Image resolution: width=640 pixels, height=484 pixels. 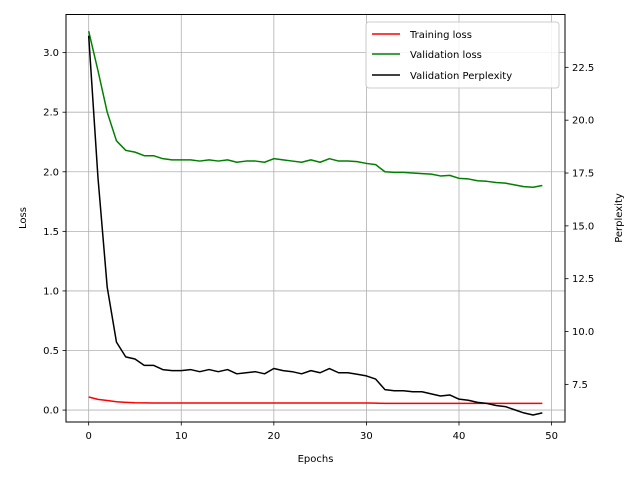 What do you see at coordinates (51, 291) in the screenshot?
I see `y-tick-label: 1.0` at bounding box center [51, 291].